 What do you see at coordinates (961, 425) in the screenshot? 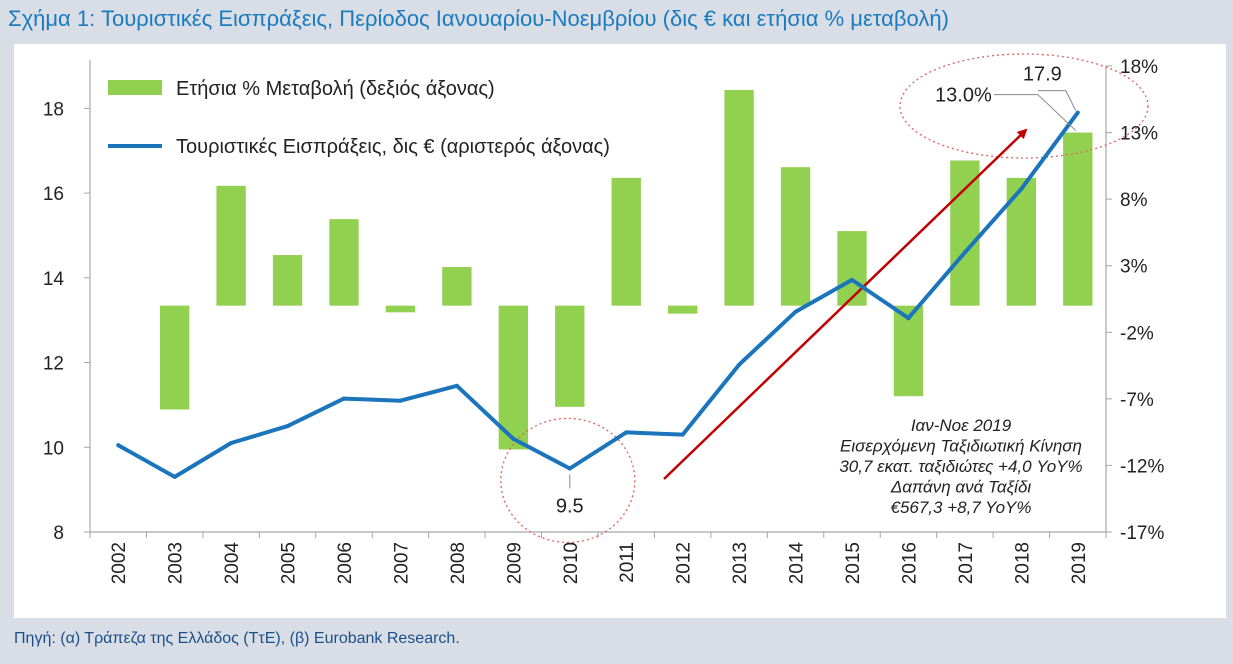
I see `callout-line-1: Ιαν-Νοε 2019` at bounding box center [961, 425].